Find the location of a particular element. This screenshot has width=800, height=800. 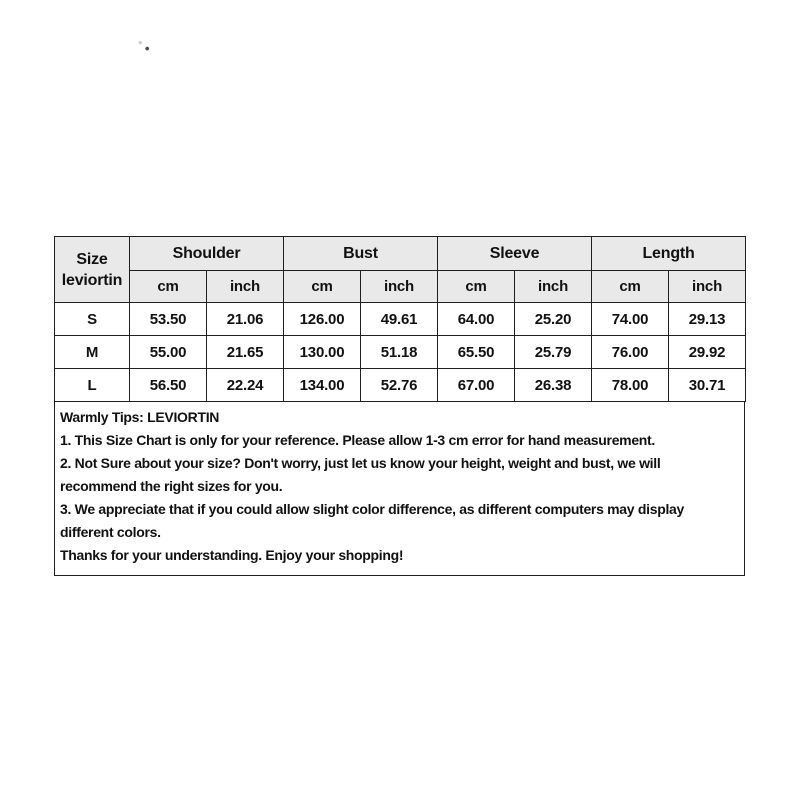

smudge-mark is located at coordinates (143, 45).